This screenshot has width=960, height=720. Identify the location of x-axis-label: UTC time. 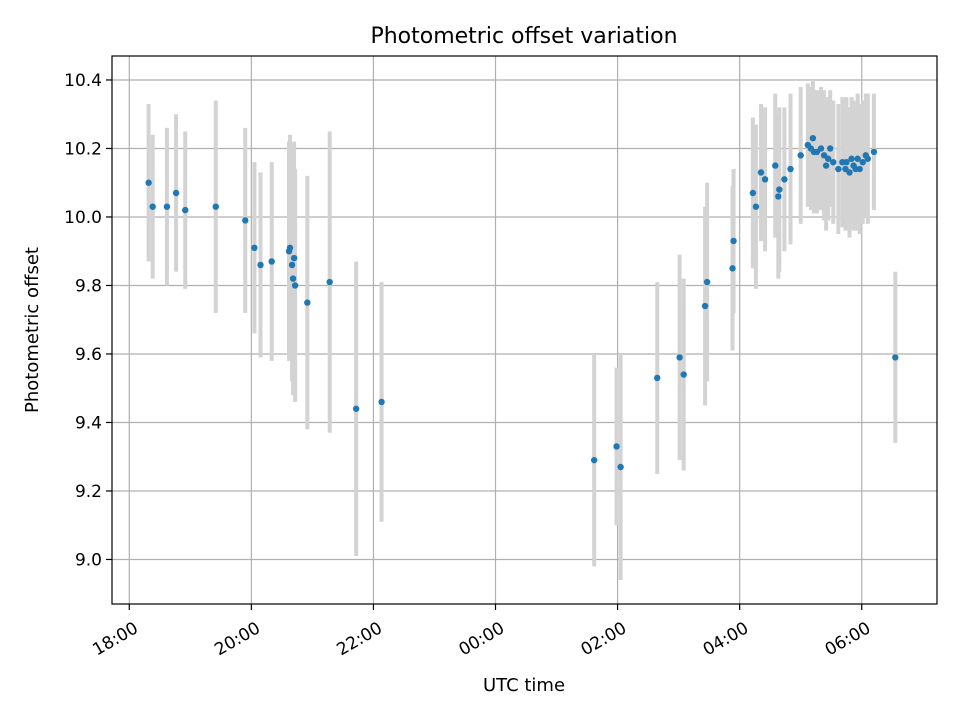
(524, 685).